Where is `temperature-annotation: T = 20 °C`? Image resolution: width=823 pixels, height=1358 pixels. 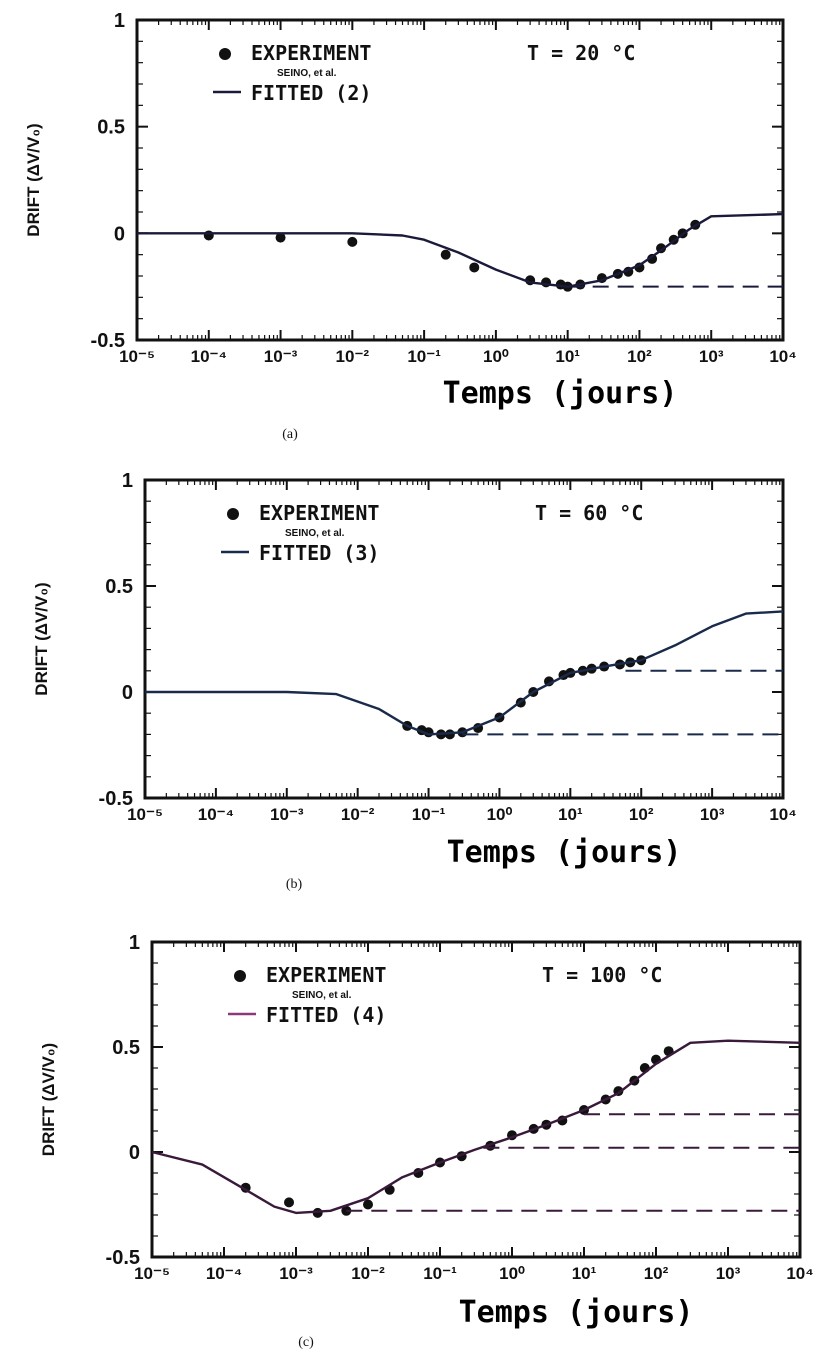
temperature-annotation: T = 20 °C is located at coordinates (581, 53).